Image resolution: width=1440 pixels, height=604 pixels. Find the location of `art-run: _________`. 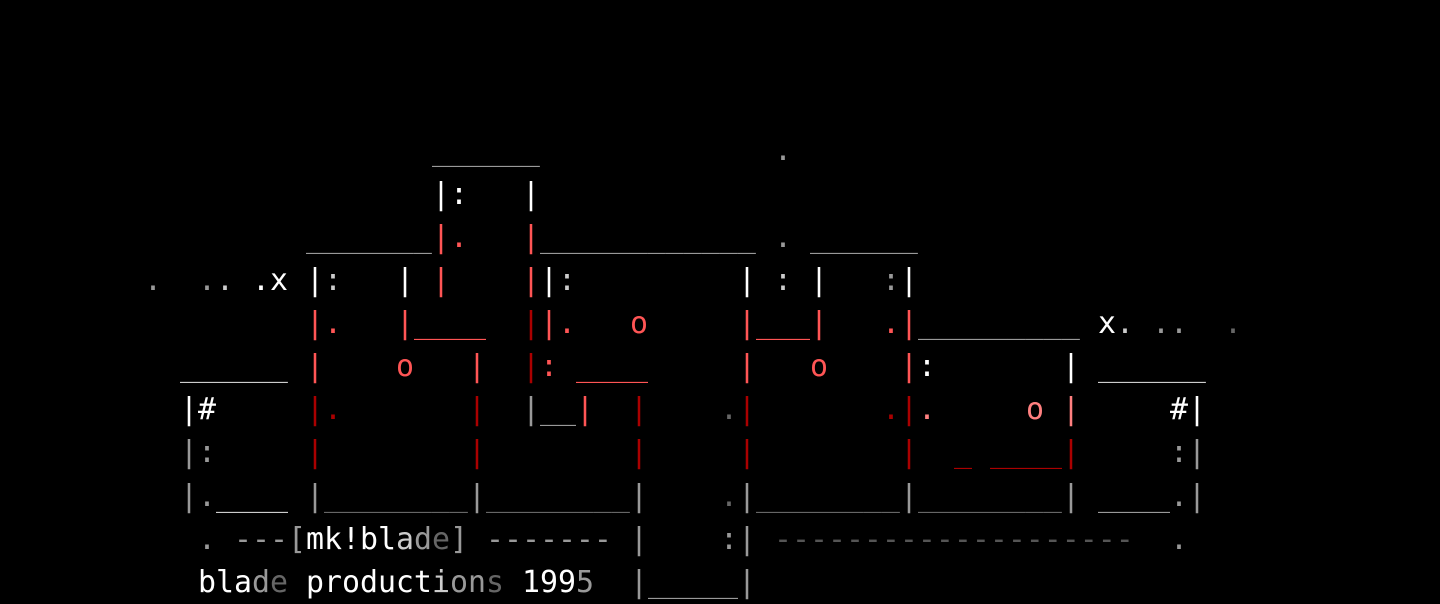

art-run: _________ is located at coordinates (999, 323).